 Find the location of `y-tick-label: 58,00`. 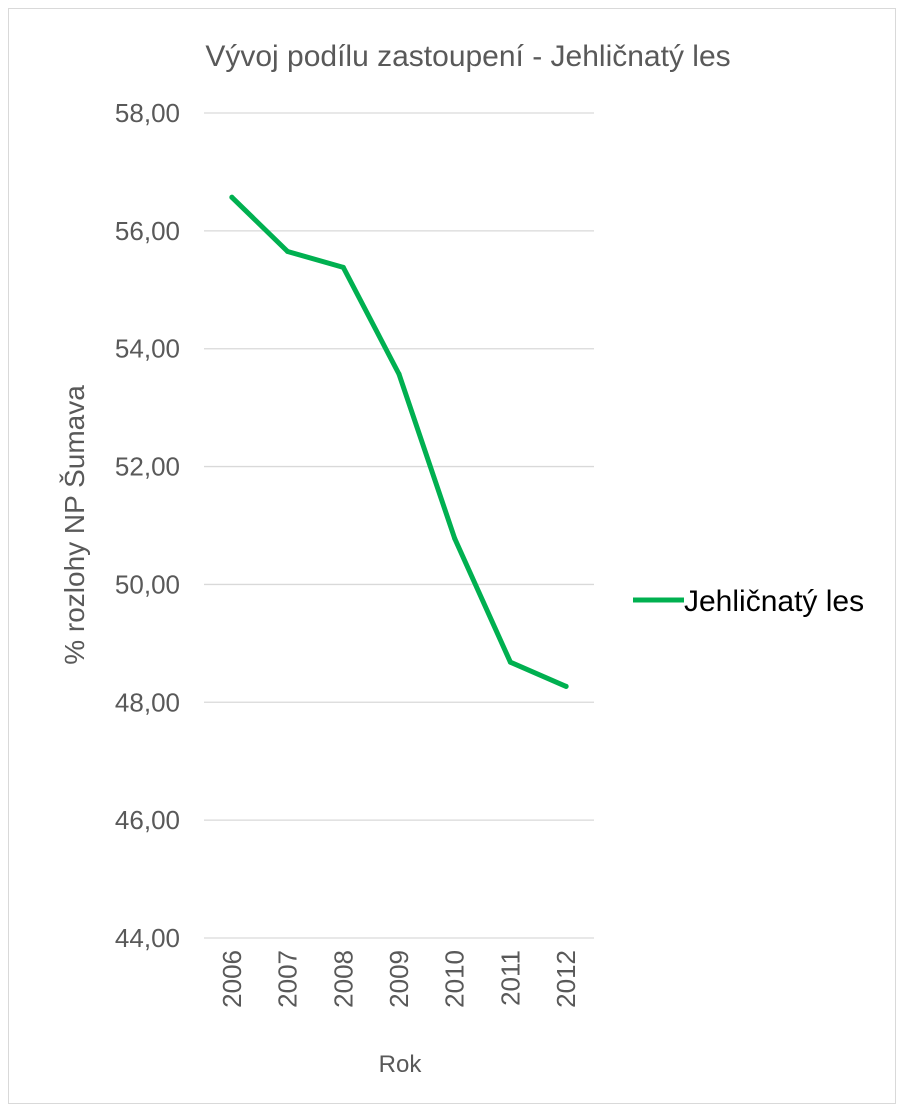

y-tick-label: 58,00 is located at coordinates (147, 113).